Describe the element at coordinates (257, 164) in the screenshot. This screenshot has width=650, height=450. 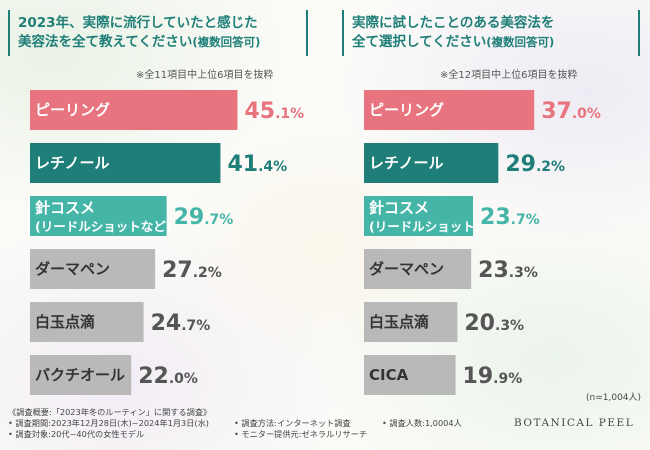
I see `left-value-label-1: 41.4%` at that location.